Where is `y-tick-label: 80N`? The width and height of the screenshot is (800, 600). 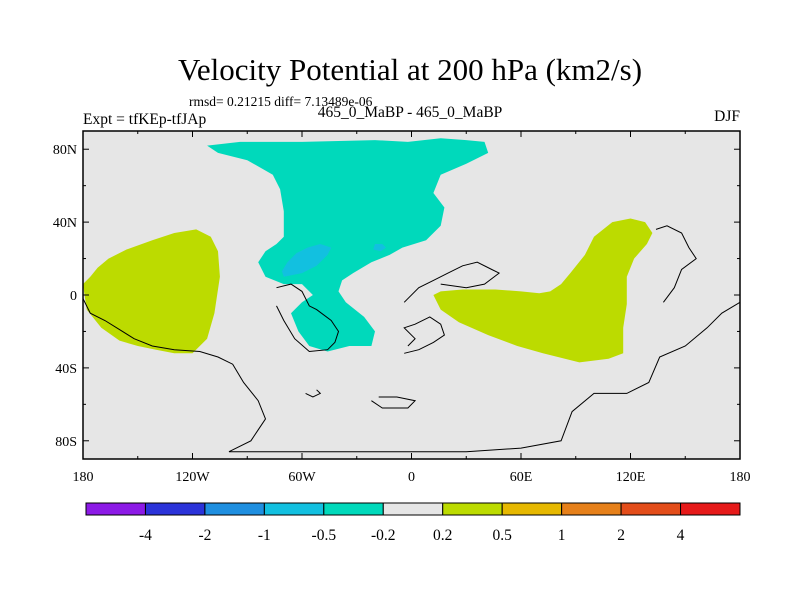 y-tick-label: 80N is located at coordinates (65, 150).